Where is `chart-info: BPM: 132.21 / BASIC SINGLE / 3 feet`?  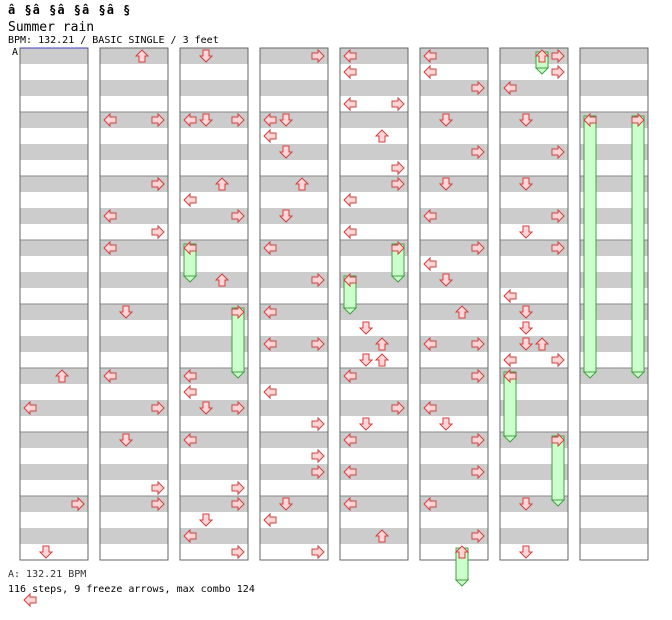
chart-info: BPM: 132.21 / BASIC SINGLE / 3 feet is located at coordinates (113, 40).